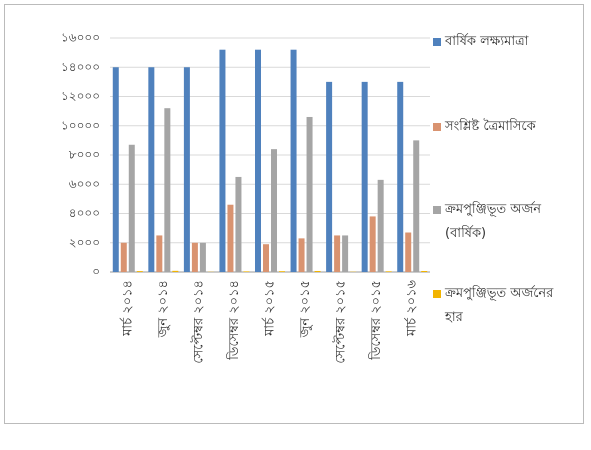 The width and height of the screenshot is (591, 450). Describe the element at coordinates (499, 305) in the screenshot. I see `legend-label: ক্রমপুঞ্জিভূত অর্জনের হার` at that location.